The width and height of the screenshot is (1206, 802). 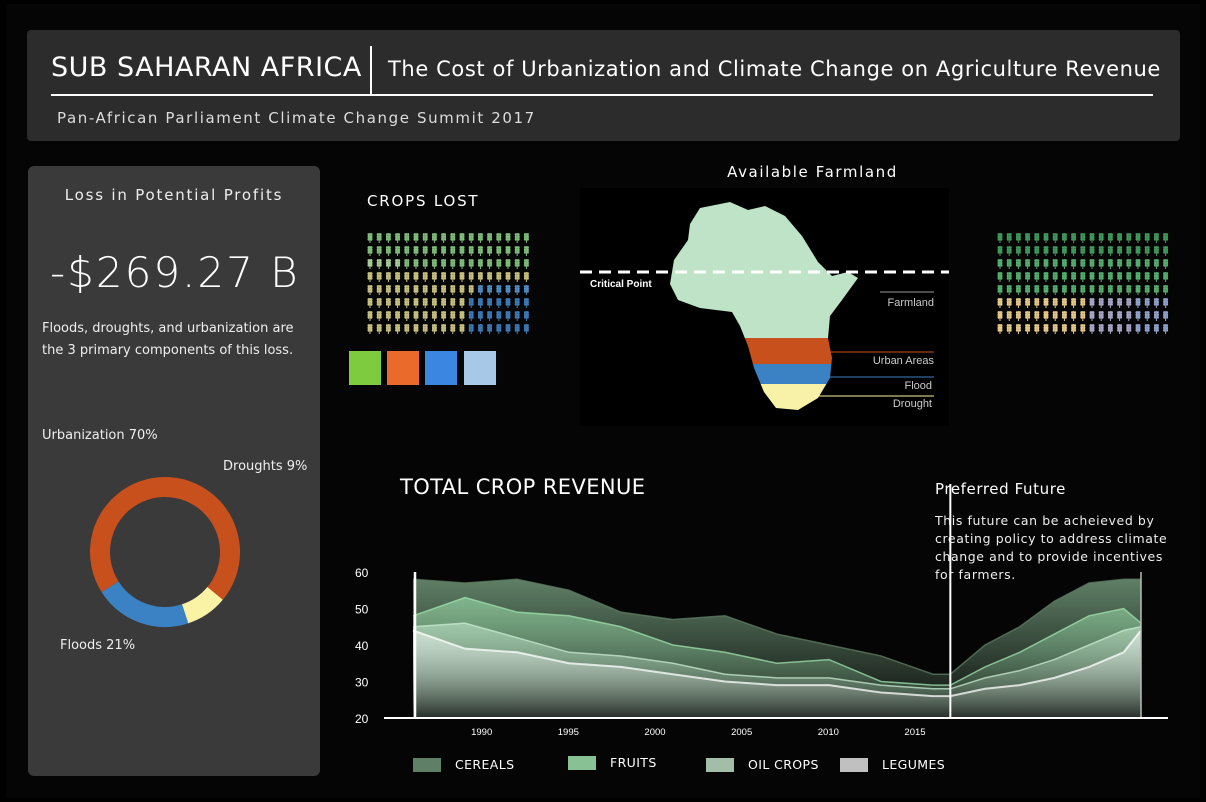 What do you see at coordinates (914, 764) in the screenshot?
I see `legend-label-legumes: LEGUMES` at bounding box center [914, 764].